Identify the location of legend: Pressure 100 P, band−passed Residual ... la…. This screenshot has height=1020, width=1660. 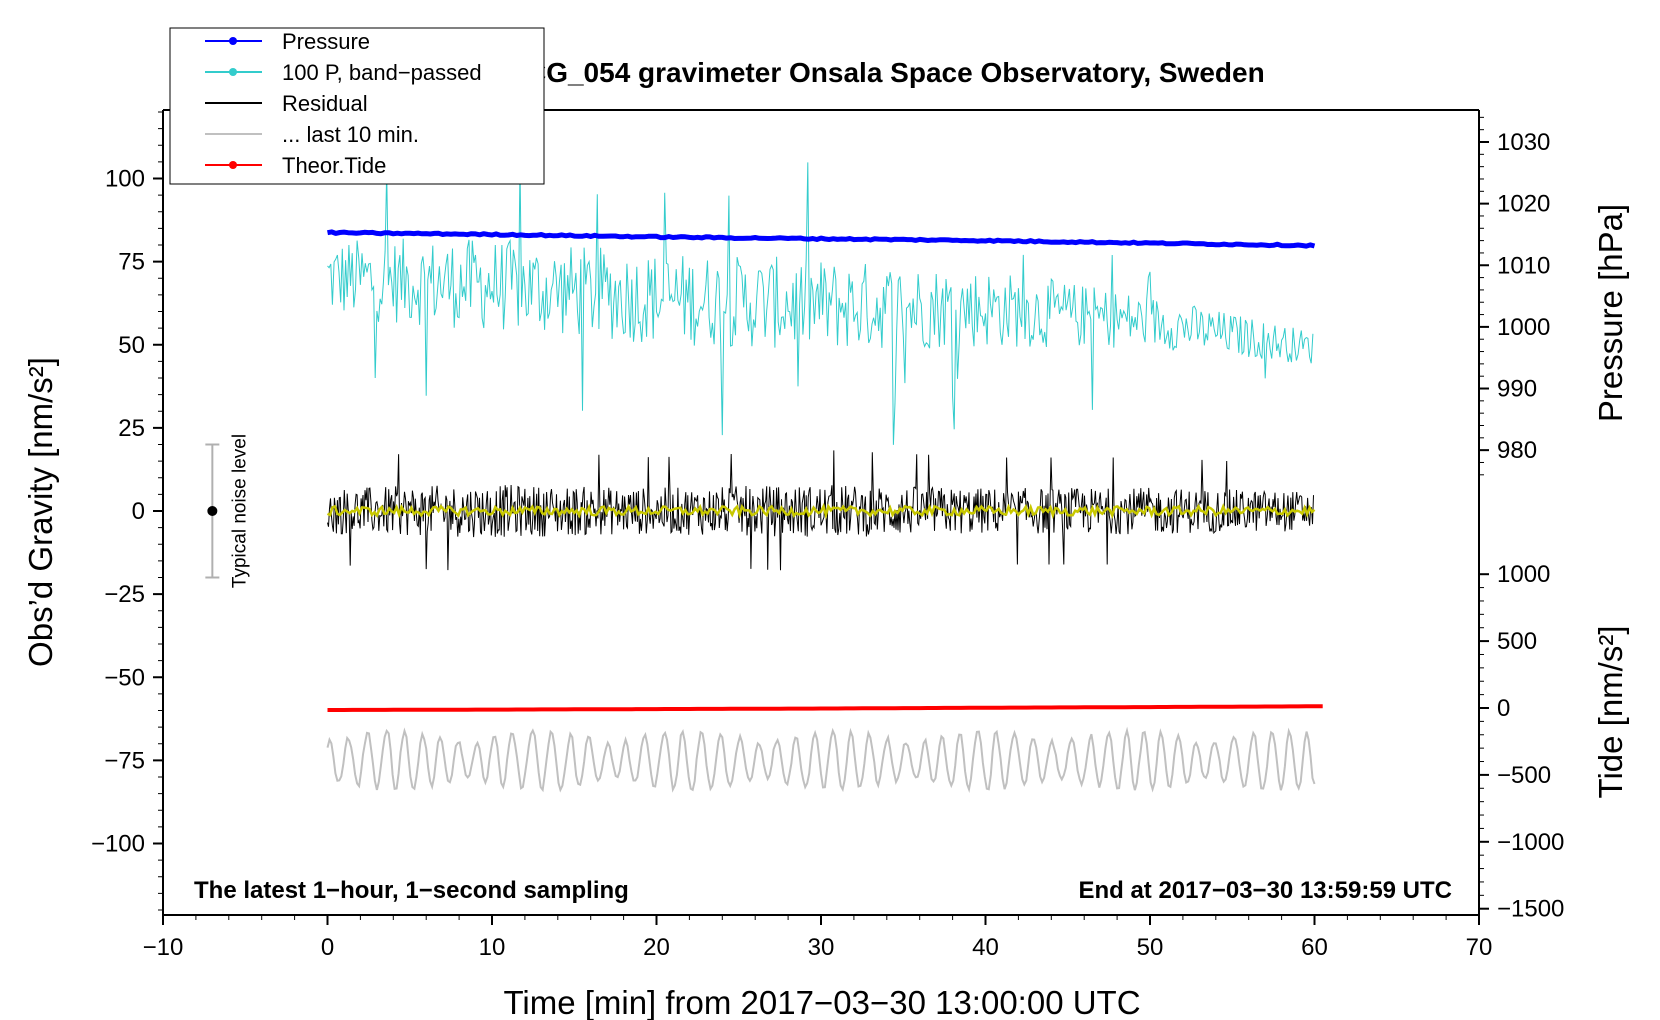
(357, 106).